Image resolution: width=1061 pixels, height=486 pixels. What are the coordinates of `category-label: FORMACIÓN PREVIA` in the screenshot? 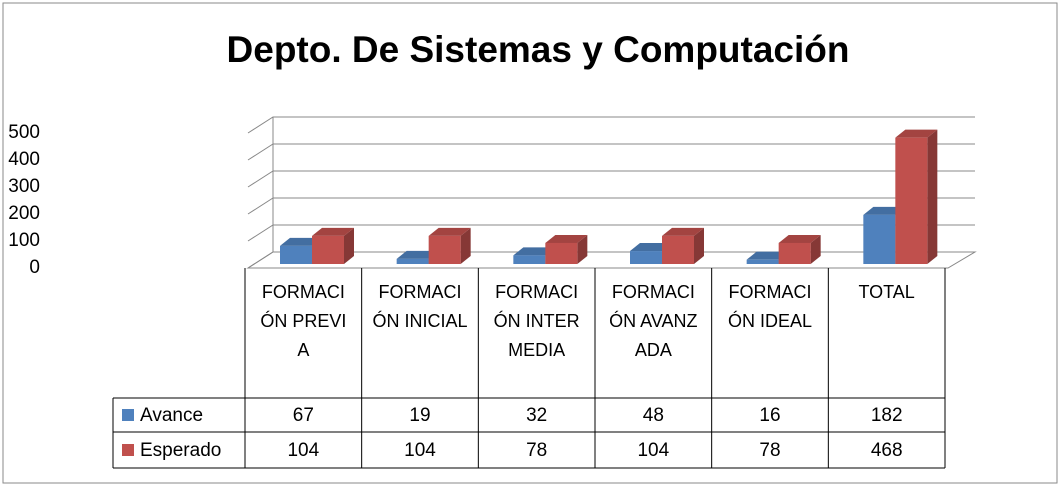 It's located at (303, 321).